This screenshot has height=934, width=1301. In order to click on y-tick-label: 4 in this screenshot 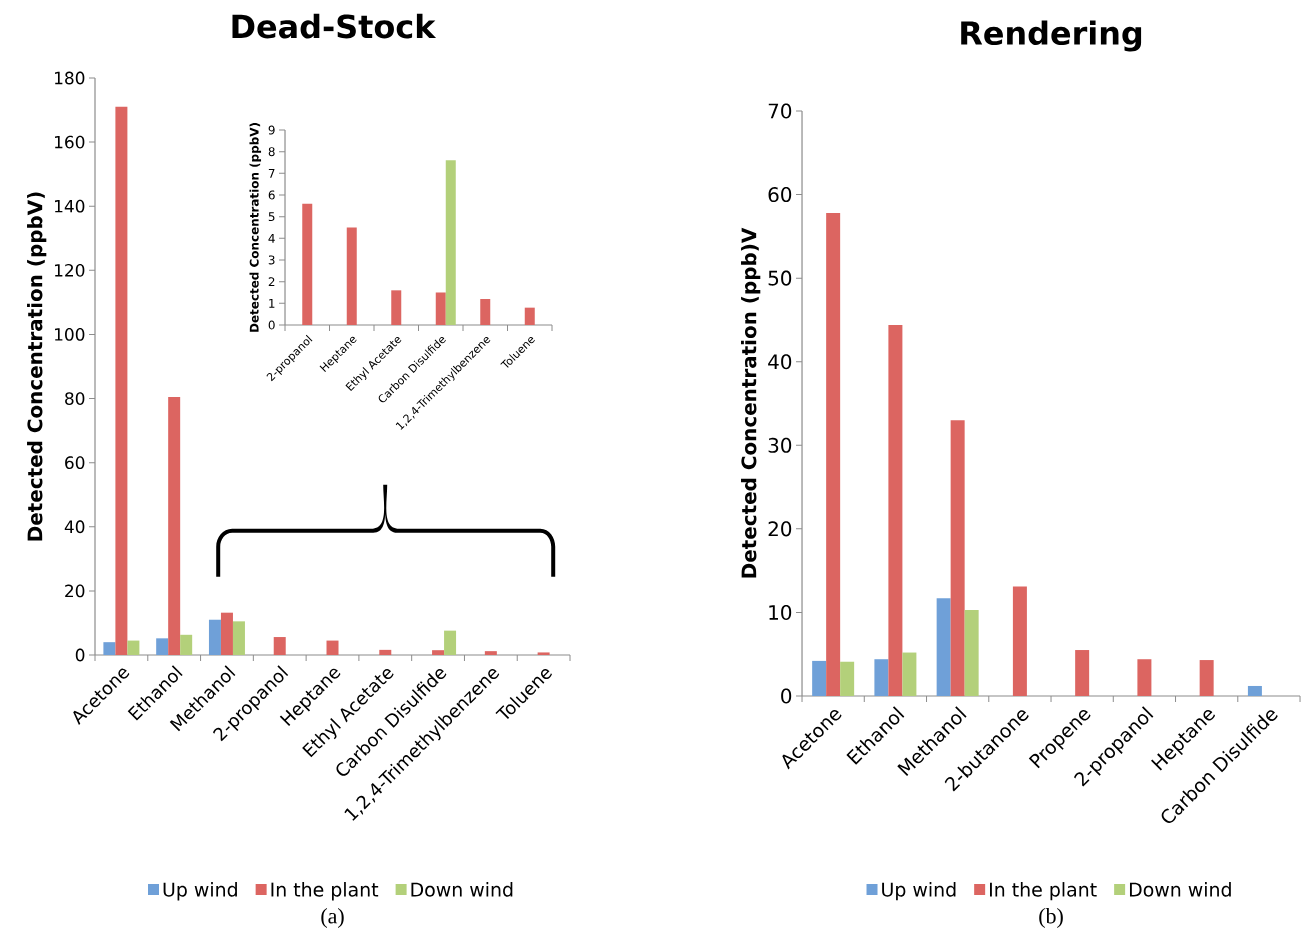, I will do `click(271, 238)`.